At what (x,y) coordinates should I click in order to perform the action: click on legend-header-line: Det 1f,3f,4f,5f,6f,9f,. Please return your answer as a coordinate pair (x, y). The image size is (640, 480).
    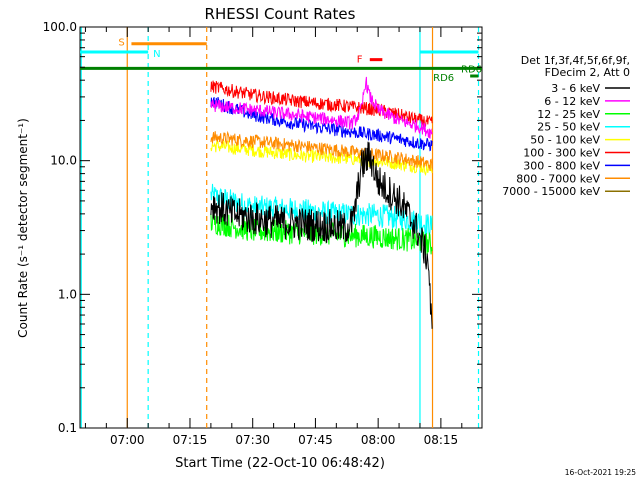
    Looking at the image, I should click on (575, 60).